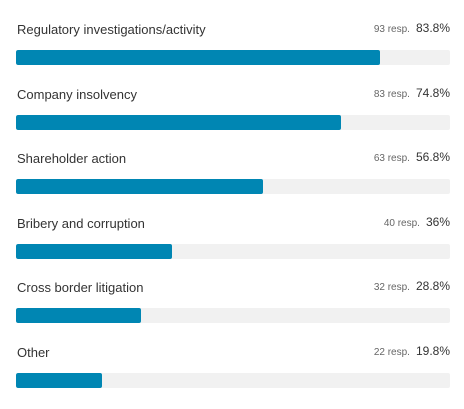  What do you see at coordinates (33, 352) in the screenshot?
I see `category-label: Other` at bounding box center [33, 352].